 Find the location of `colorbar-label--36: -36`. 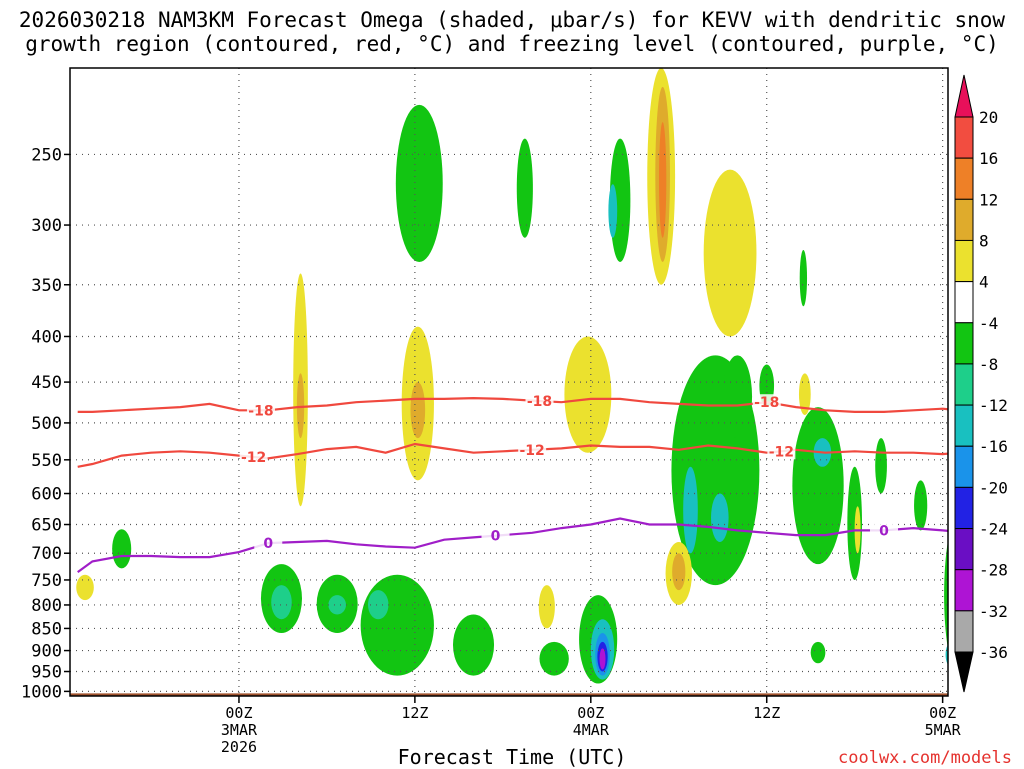

colorbar-label--36: -36 is located at coordinates (993, 652).